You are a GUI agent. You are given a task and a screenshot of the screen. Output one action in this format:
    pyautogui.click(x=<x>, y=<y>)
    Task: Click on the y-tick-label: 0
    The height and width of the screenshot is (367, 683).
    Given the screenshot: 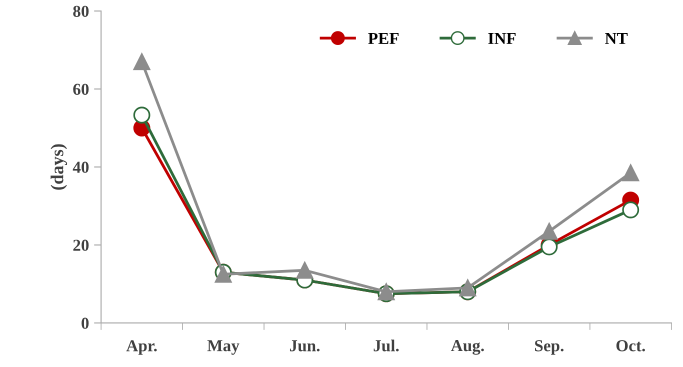 What is the action you would take?
    pyautogui.click(x=85, y=323)
    